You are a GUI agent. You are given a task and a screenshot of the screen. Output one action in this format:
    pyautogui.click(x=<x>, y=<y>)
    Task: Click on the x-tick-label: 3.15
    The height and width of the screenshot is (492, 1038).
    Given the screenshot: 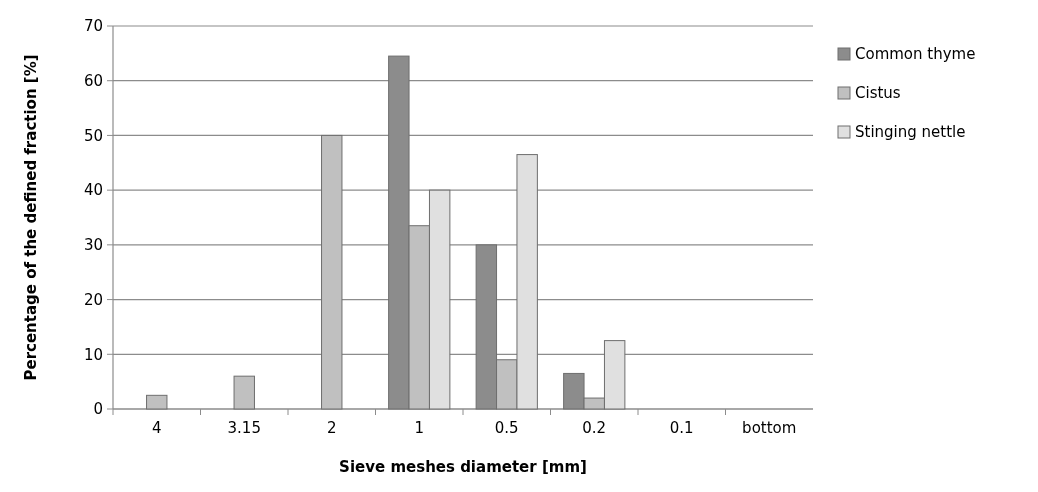 What is the action you would take?
    pyautogui.click(x=244, y=428)
    